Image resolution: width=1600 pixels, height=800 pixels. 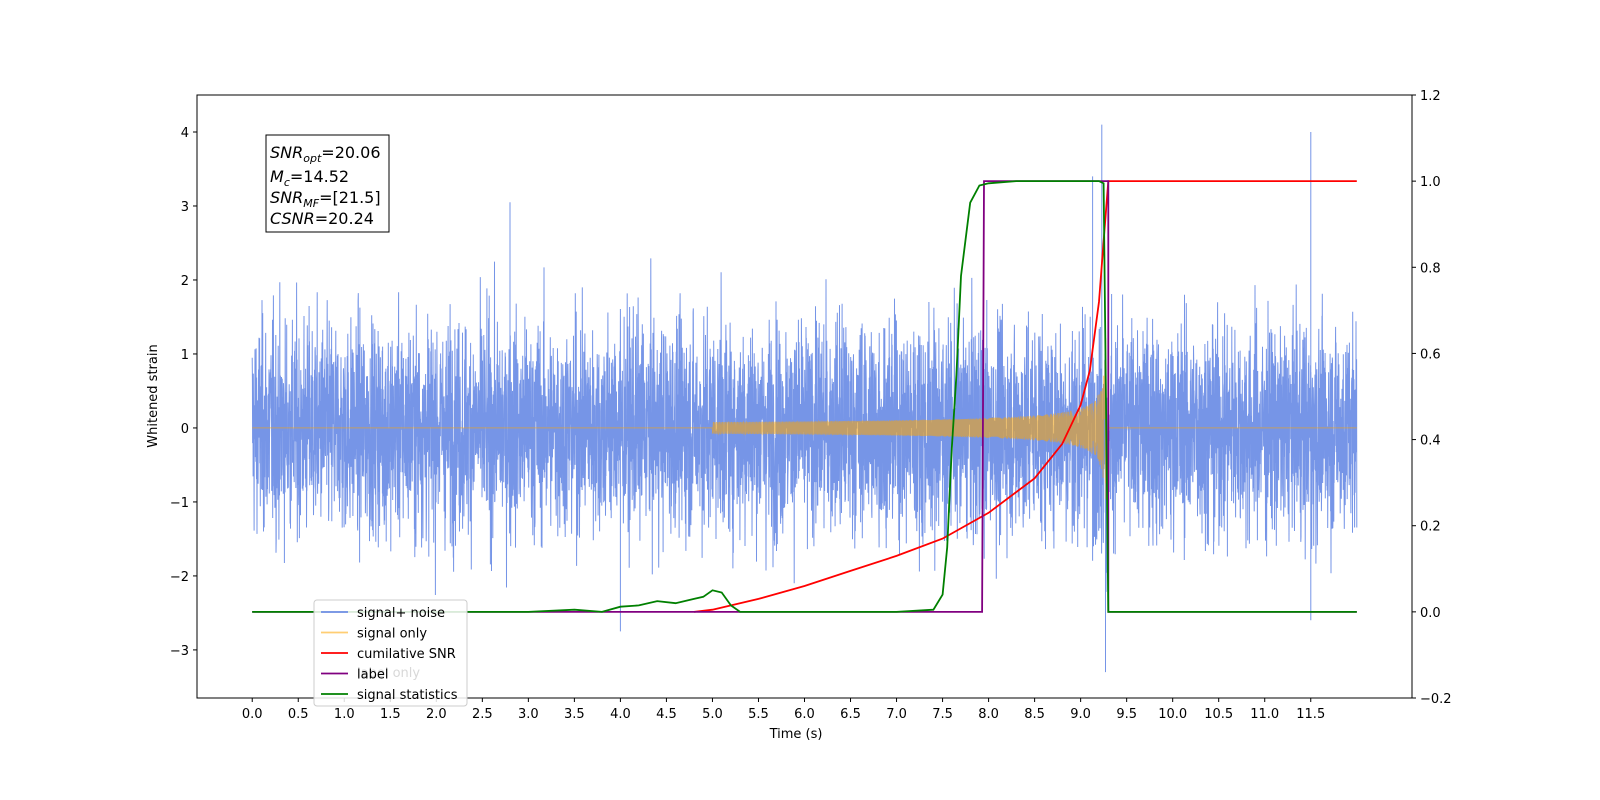 I want to click on y-axis-label: Whitened strain, so click(x=153, y=395).